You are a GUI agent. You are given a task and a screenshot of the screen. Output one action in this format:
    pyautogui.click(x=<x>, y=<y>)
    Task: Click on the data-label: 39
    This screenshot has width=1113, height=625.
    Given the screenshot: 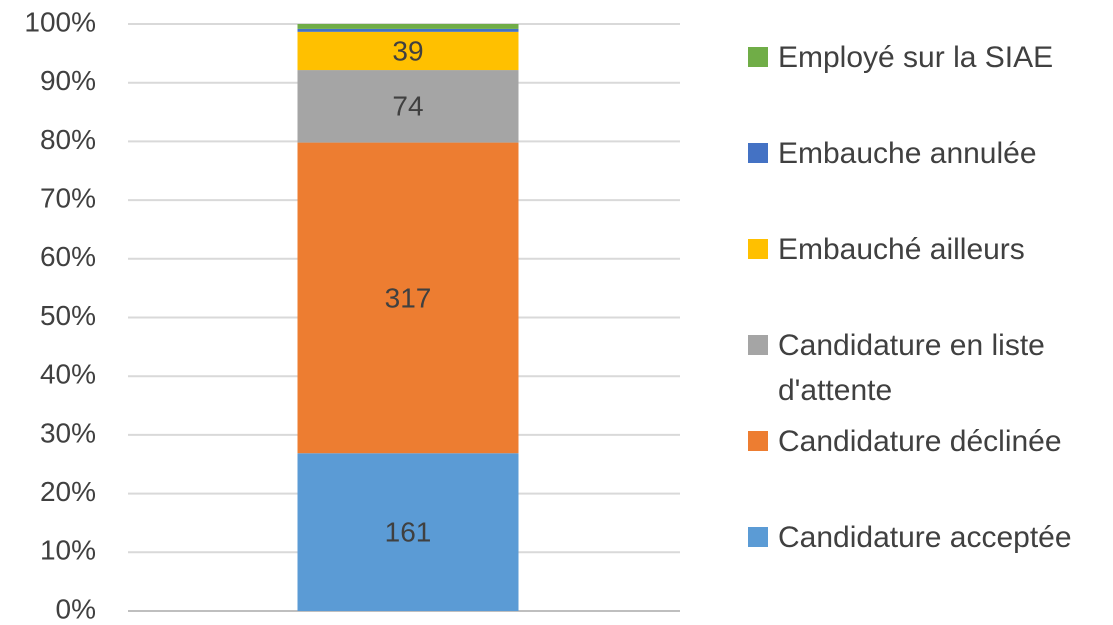 What is the action you would take?
    pyautogui.click(x=407, y=50)
    